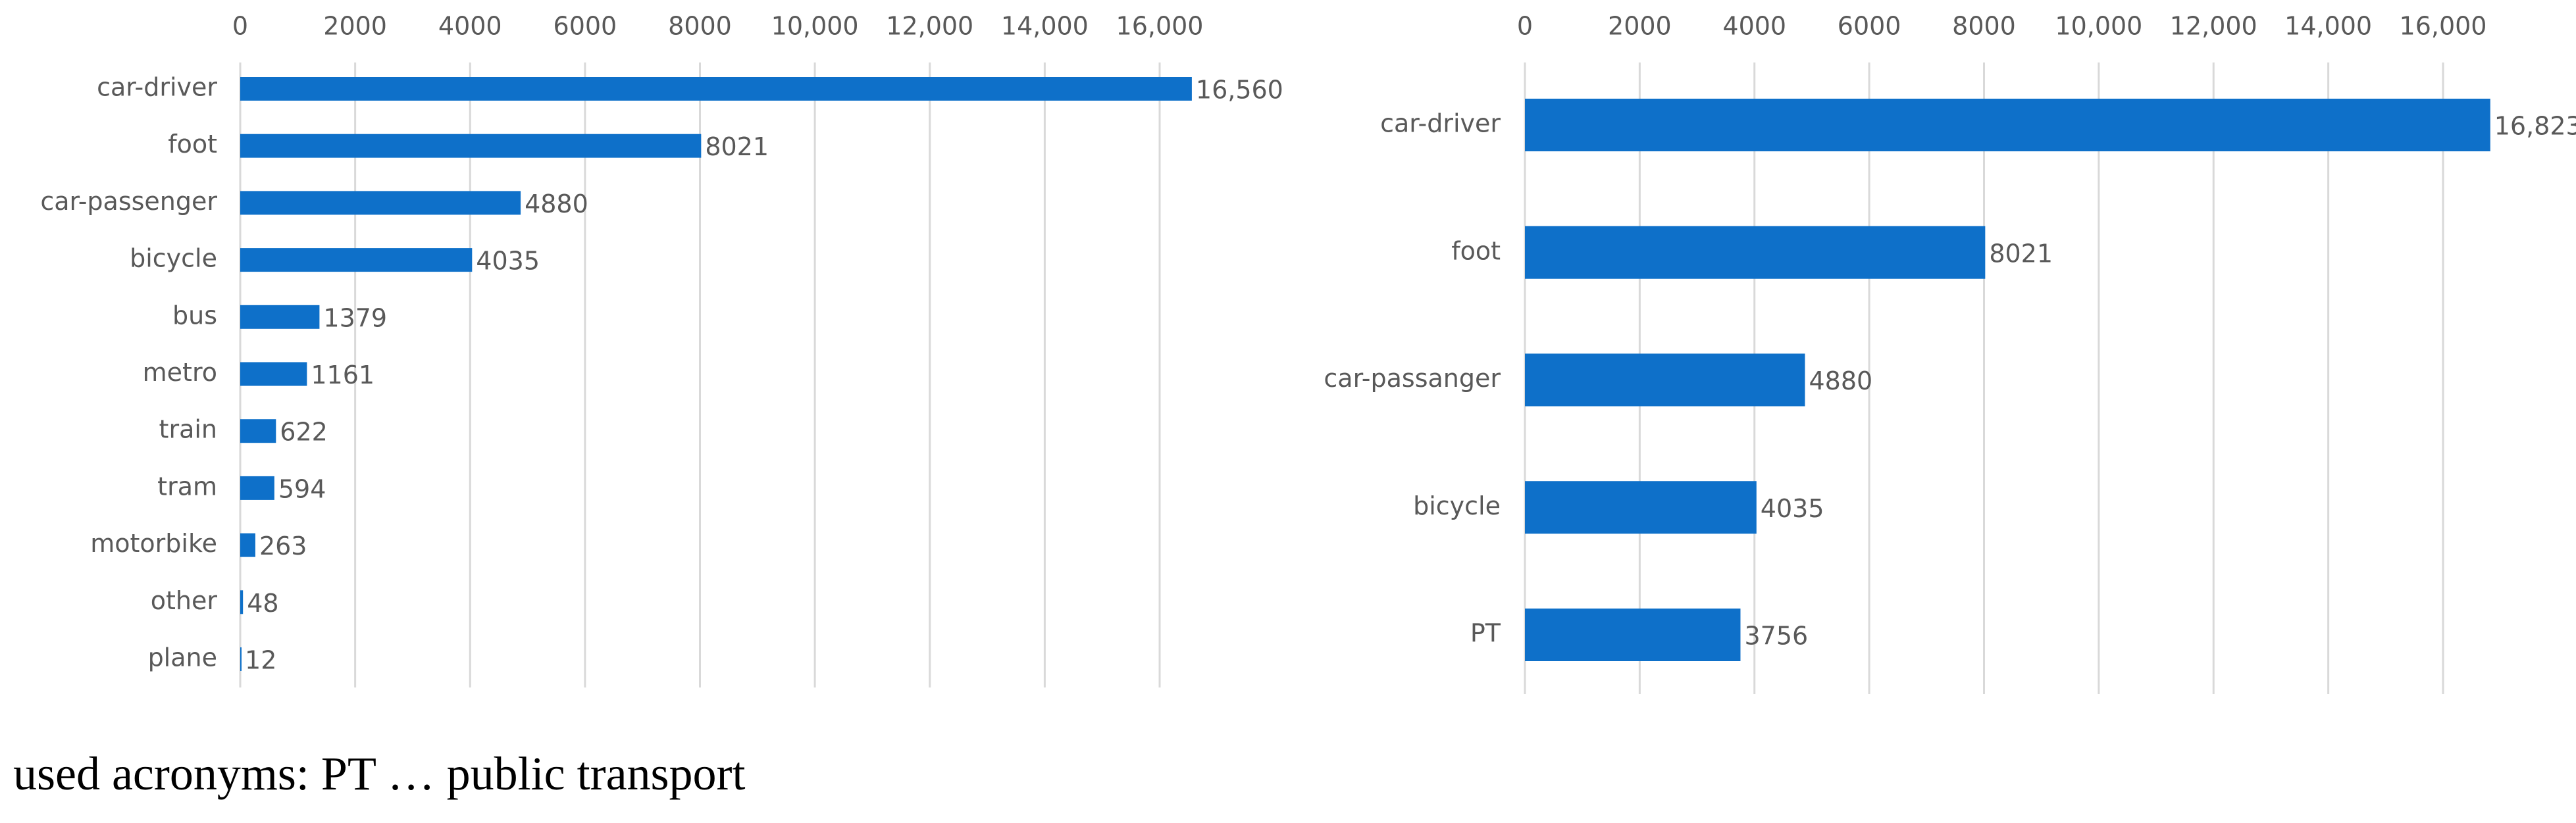 This screenshot has width=2576, height=823. What do you see at coordinates (188, 429) in the screenshot?
I see `y-tick-label: train` at bounding box center [188, 429].